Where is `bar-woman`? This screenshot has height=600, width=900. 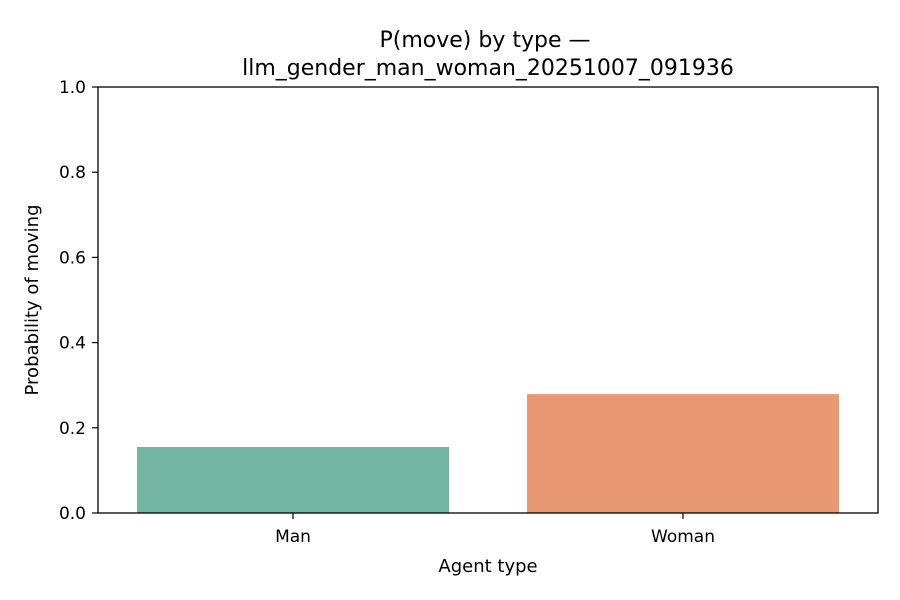 bar-woman is located at coordinates (683, 453).